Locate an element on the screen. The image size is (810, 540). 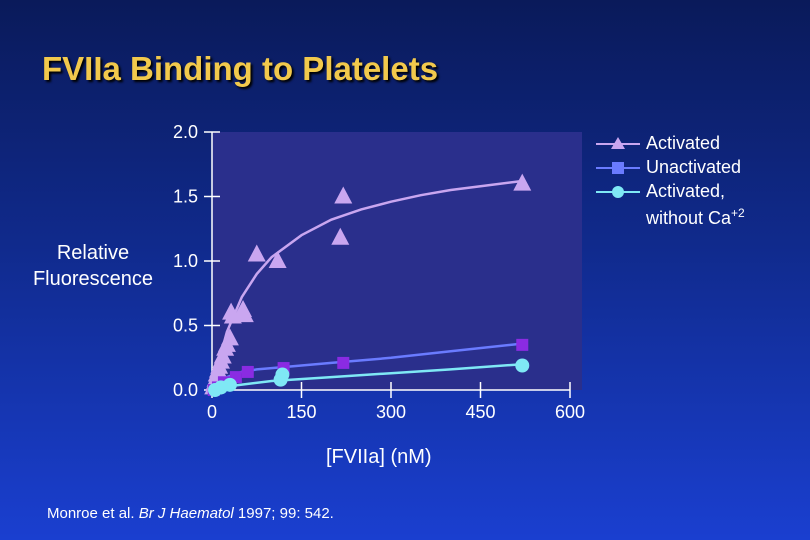
y-tick-label: 2.0 is located at coordinates (185, 132).